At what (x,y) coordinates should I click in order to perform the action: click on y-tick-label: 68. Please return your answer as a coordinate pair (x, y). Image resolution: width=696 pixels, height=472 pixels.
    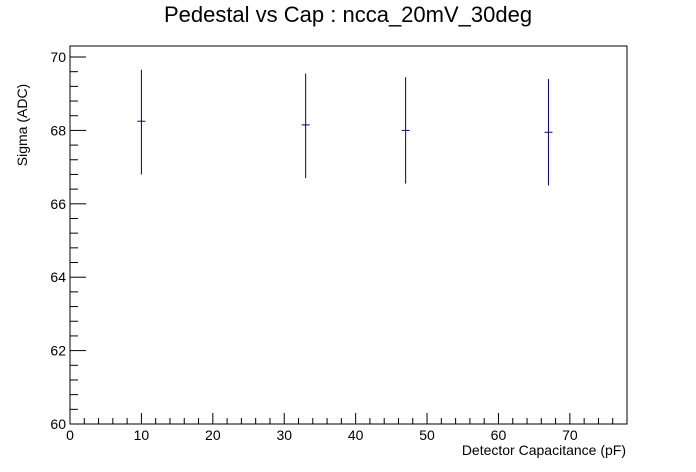
    Looking at the image, I should click on (58, 130).